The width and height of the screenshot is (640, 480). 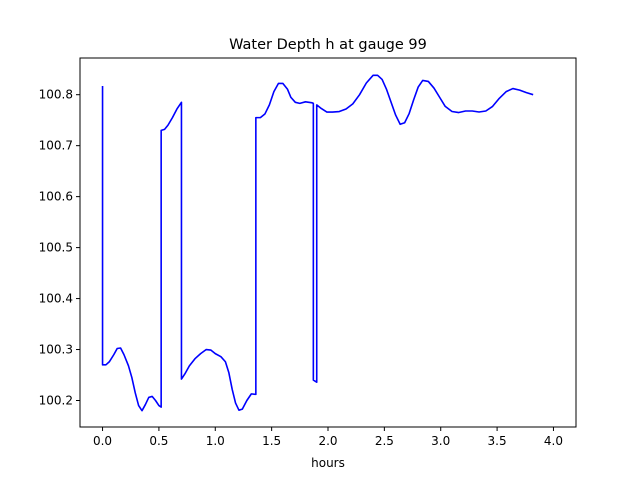 I want to click on x-tick-label: 3.0, so click(x=440, y=441).